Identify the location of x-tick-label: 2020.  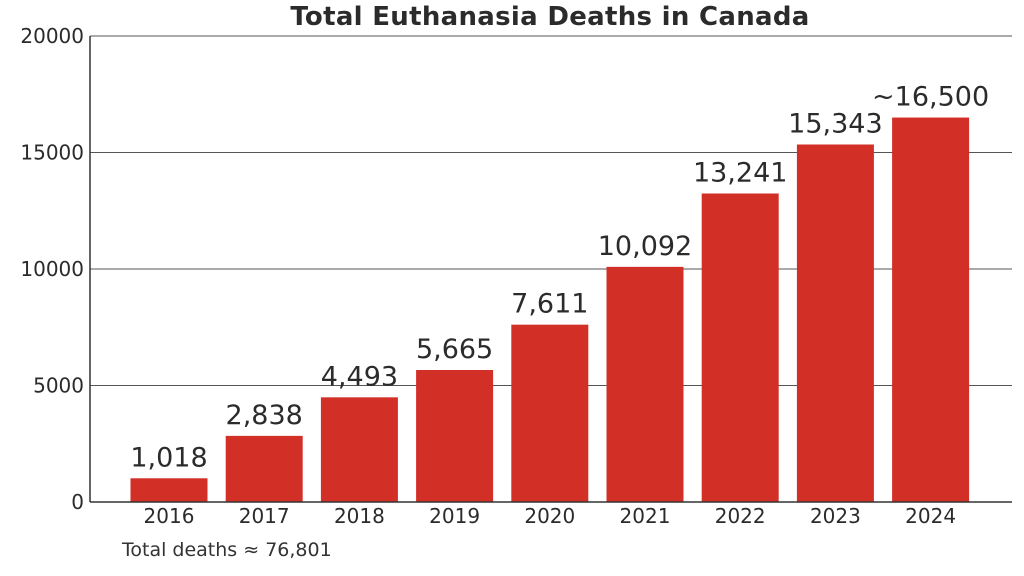
(549, 516).